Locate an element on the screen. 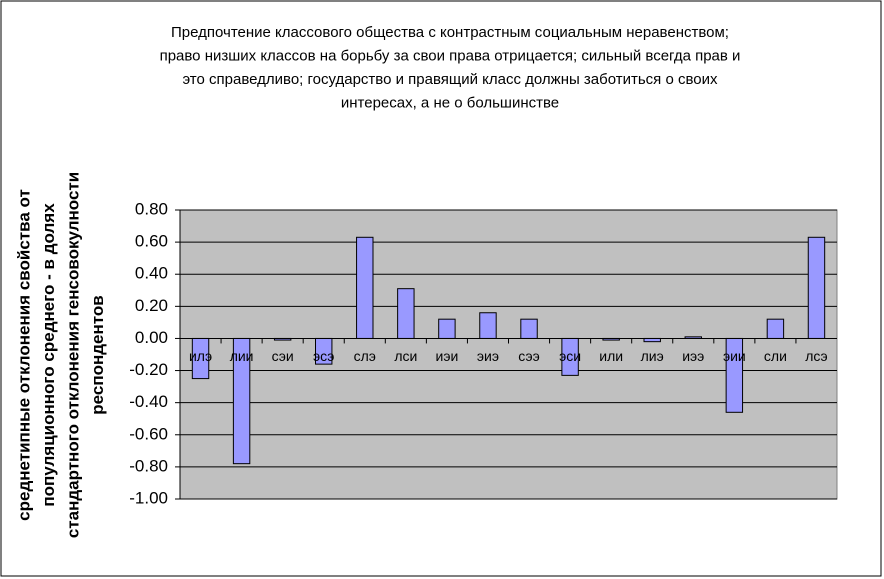 This screenshot has width=884, height=579. x-tick-label: иэи is located at coordinates (447, 356).